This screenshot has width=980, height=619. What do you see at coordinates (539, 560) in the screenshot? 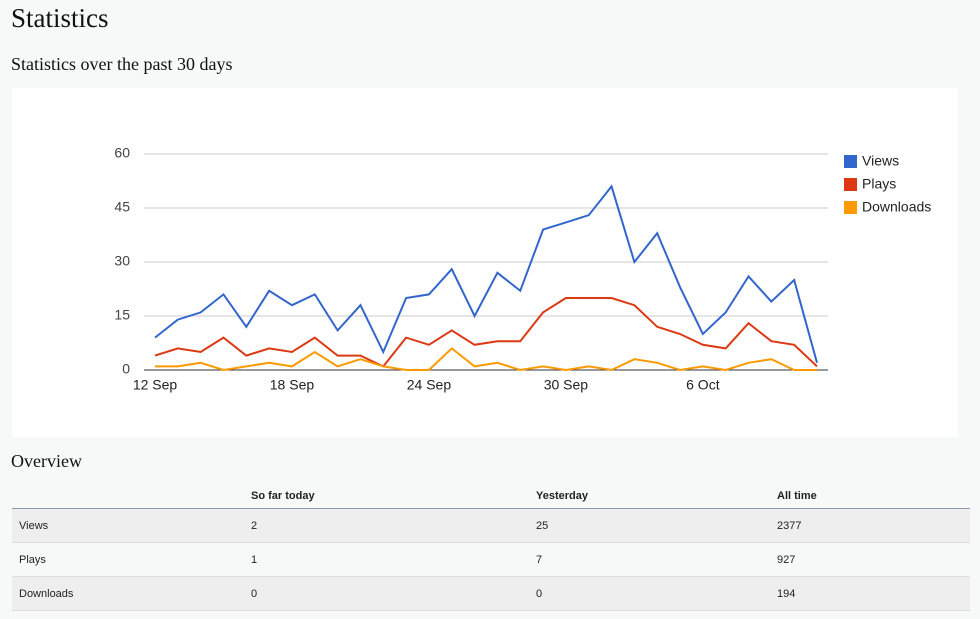
I see `table-cell: 7` at bounding box center [539, 560].